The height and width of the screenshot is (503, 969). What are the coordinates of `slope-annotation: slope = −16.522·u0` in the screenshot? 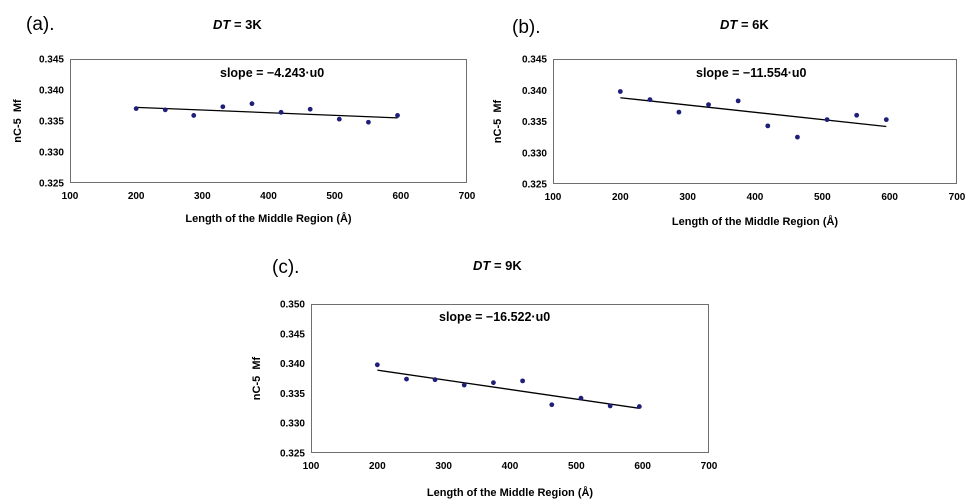 It's located at (494, 317).